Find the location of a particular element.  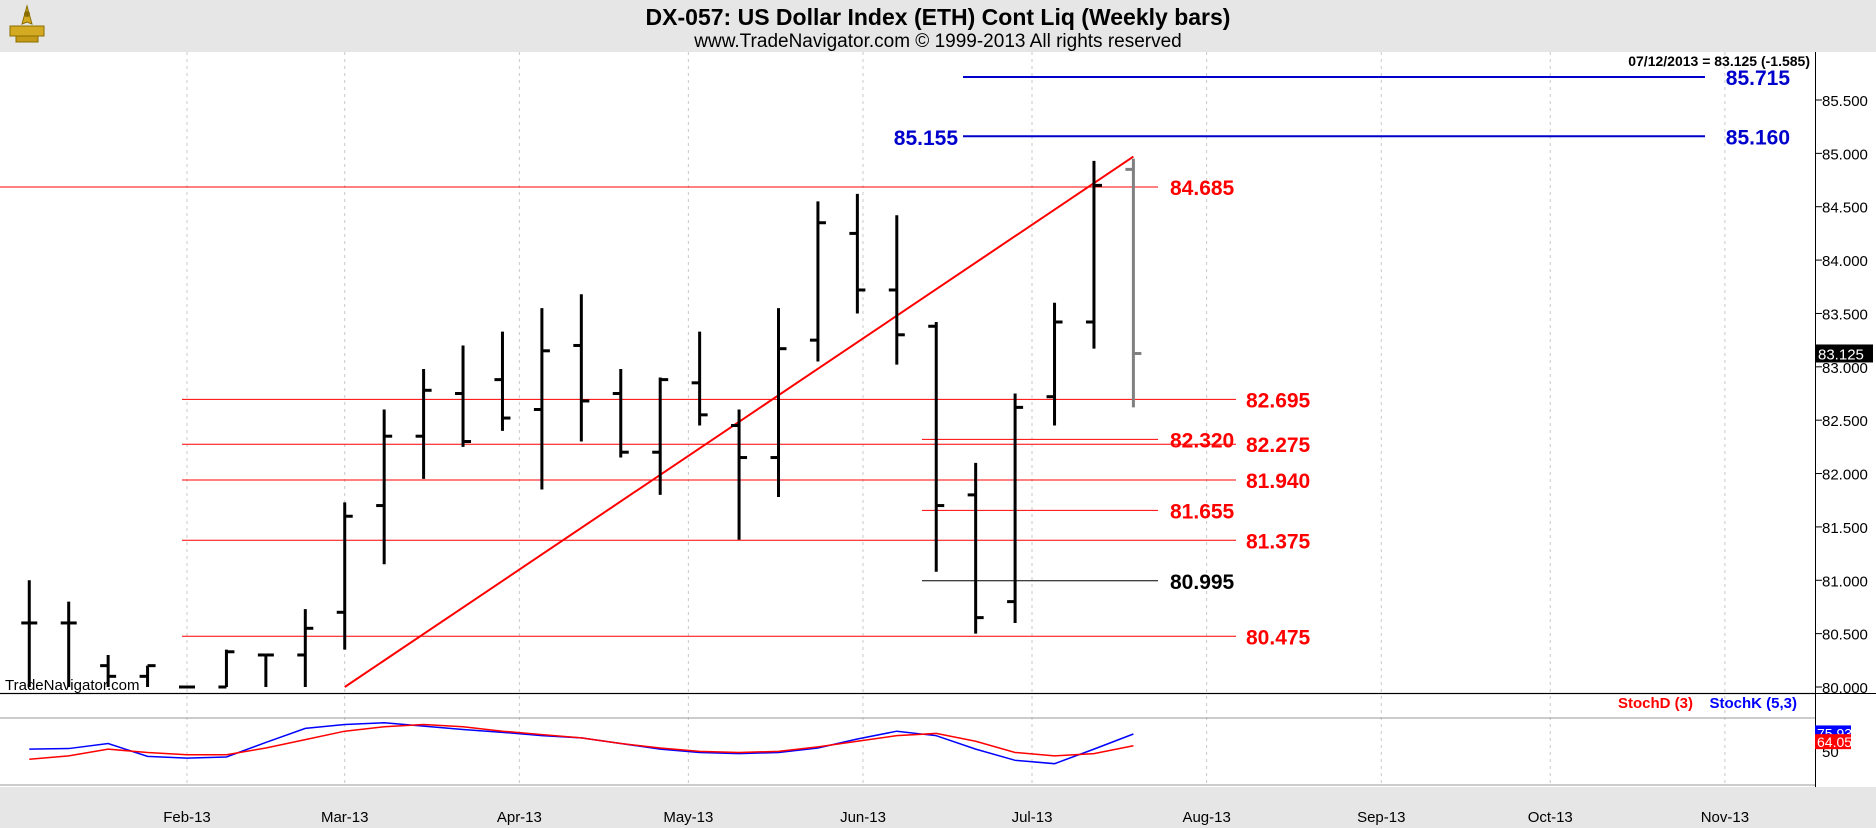

y-axis-panel is located at coordinates (1845, 419).